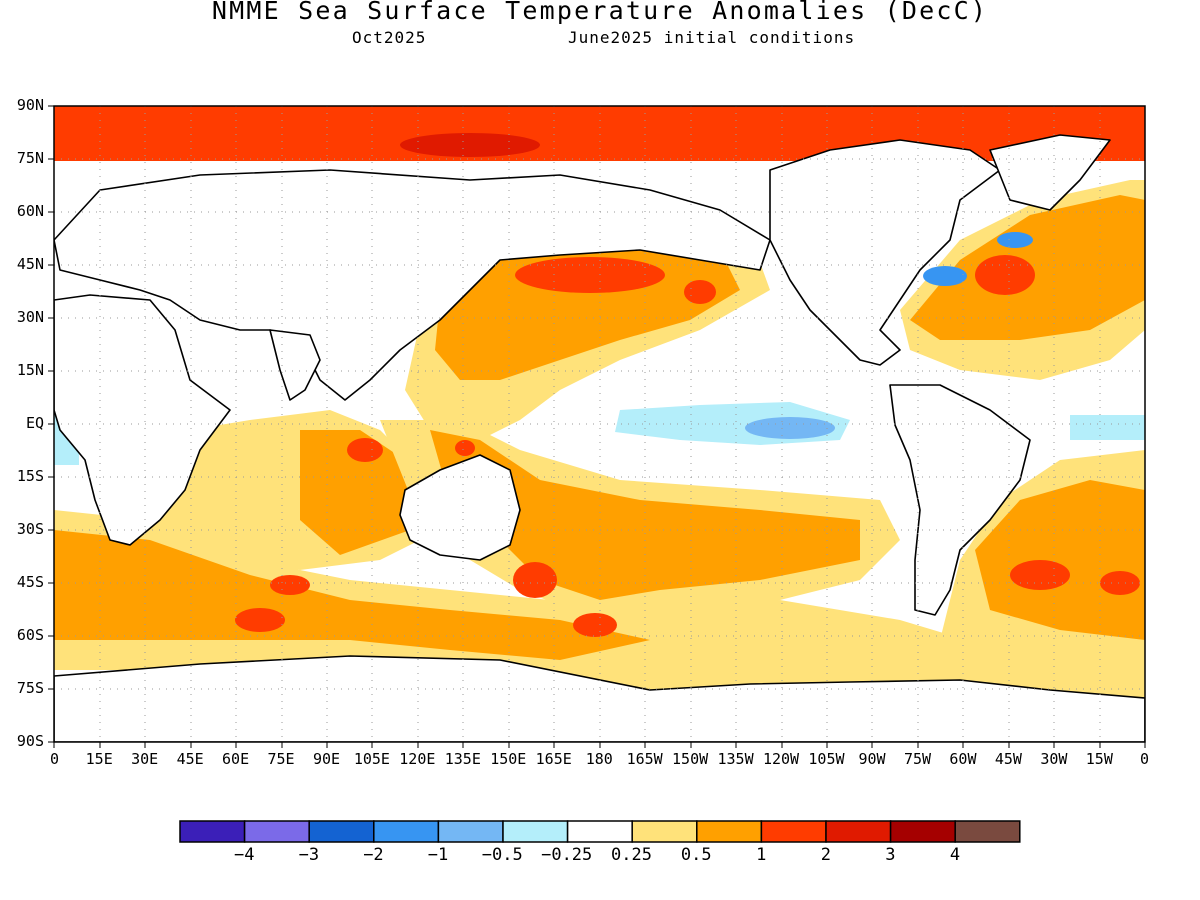 This screenshot has height=900, width=1200. Describe the element at coordinates (535, 580) in the screenshot. I see `tasman-hotspot` at that location.